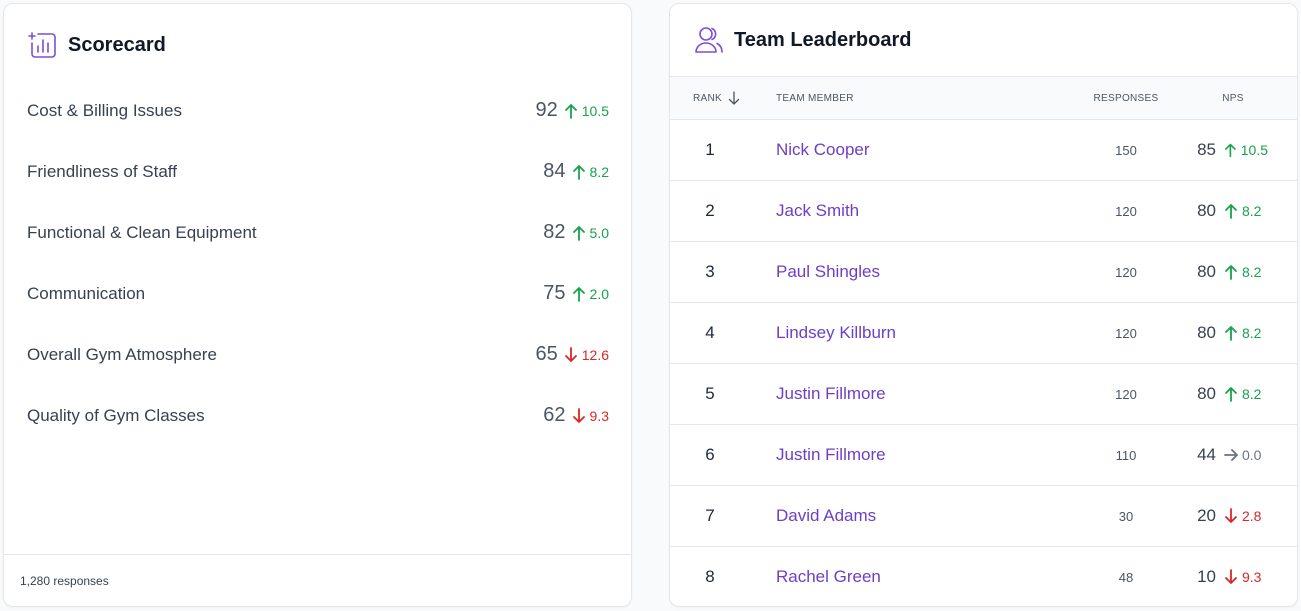  Describe the element at coordinates (590, 233) in the screenshot. I see `trend-delta: 5.0` at that location.